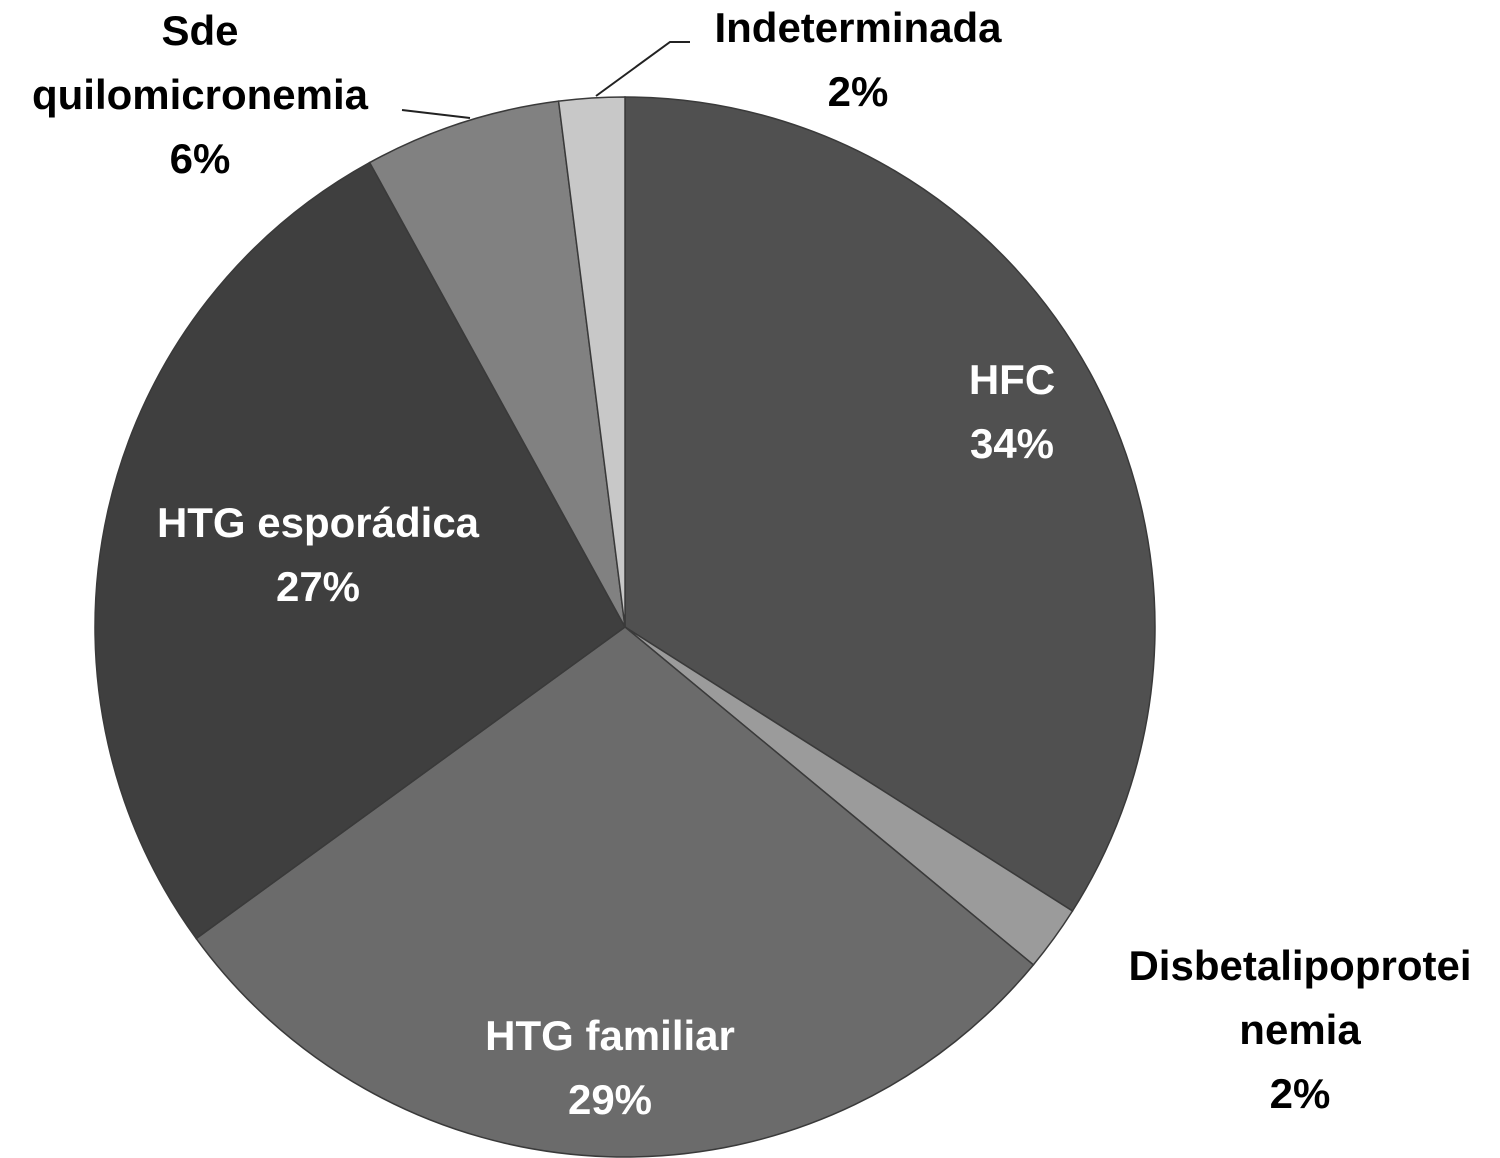 The image size is (1500, 1158). I want to click on category-label: HTG esporádica, so click(318, 522).